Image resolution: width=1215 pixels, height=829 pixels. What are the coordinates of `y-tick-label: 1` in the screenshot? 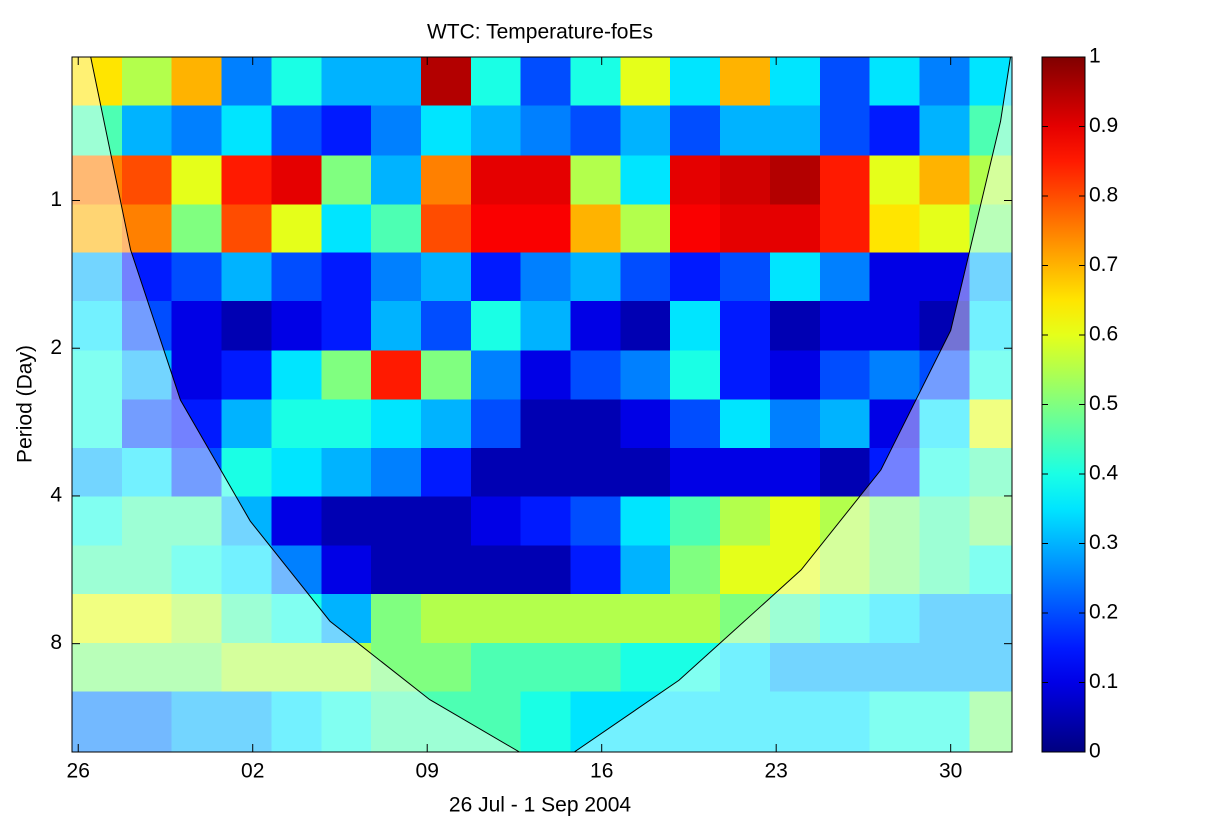 It's located at (56, 199).